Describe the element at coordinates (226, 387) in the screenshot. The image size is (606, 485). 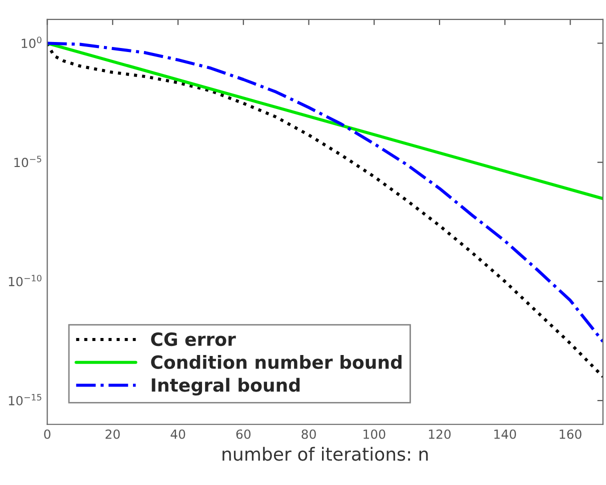
I see `legend-label: Integral bound` at that location.